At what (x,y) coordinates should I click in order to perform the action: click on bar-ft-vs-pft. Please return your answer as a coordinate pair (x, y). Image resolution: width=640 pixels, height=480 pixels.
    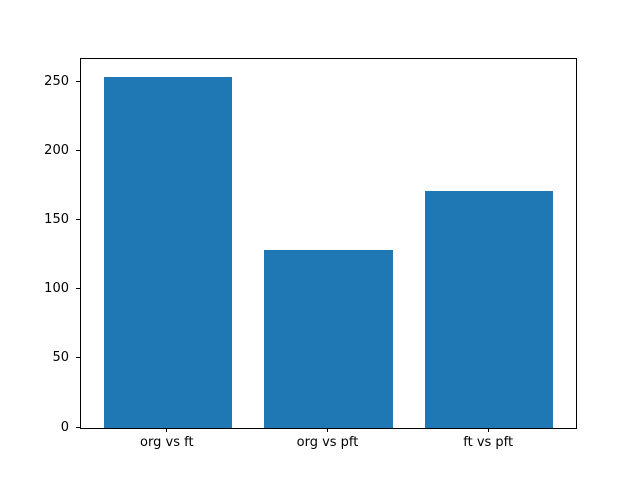
    Looking at the image, I should click on (489, 309).